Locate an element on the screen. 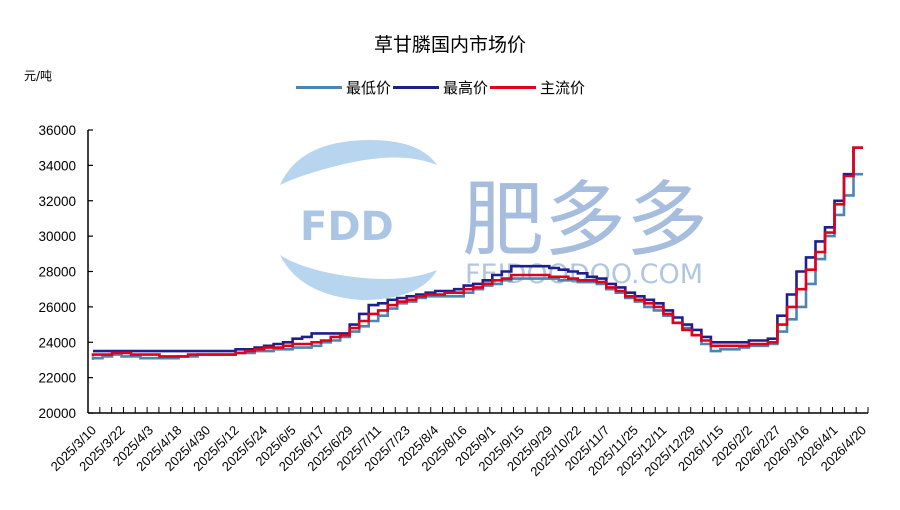 This screenshot has width=900, height=510. legend-item-low: 最低价 is located at coordinates (343, 87).